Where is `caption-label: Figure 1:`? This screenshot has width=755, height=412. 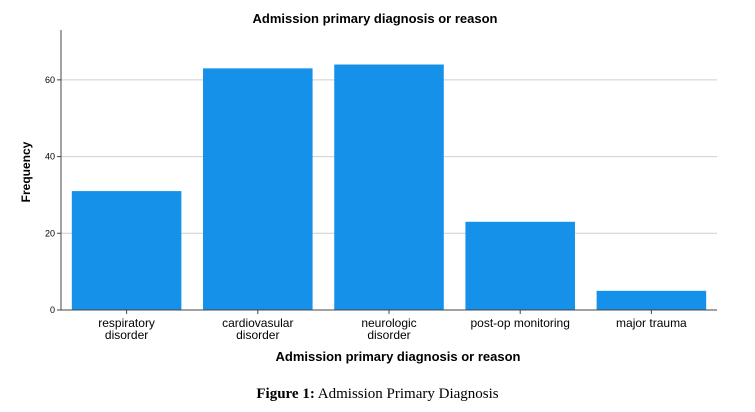 caption-label: Figure 1: is located at coordinates (285, 394).